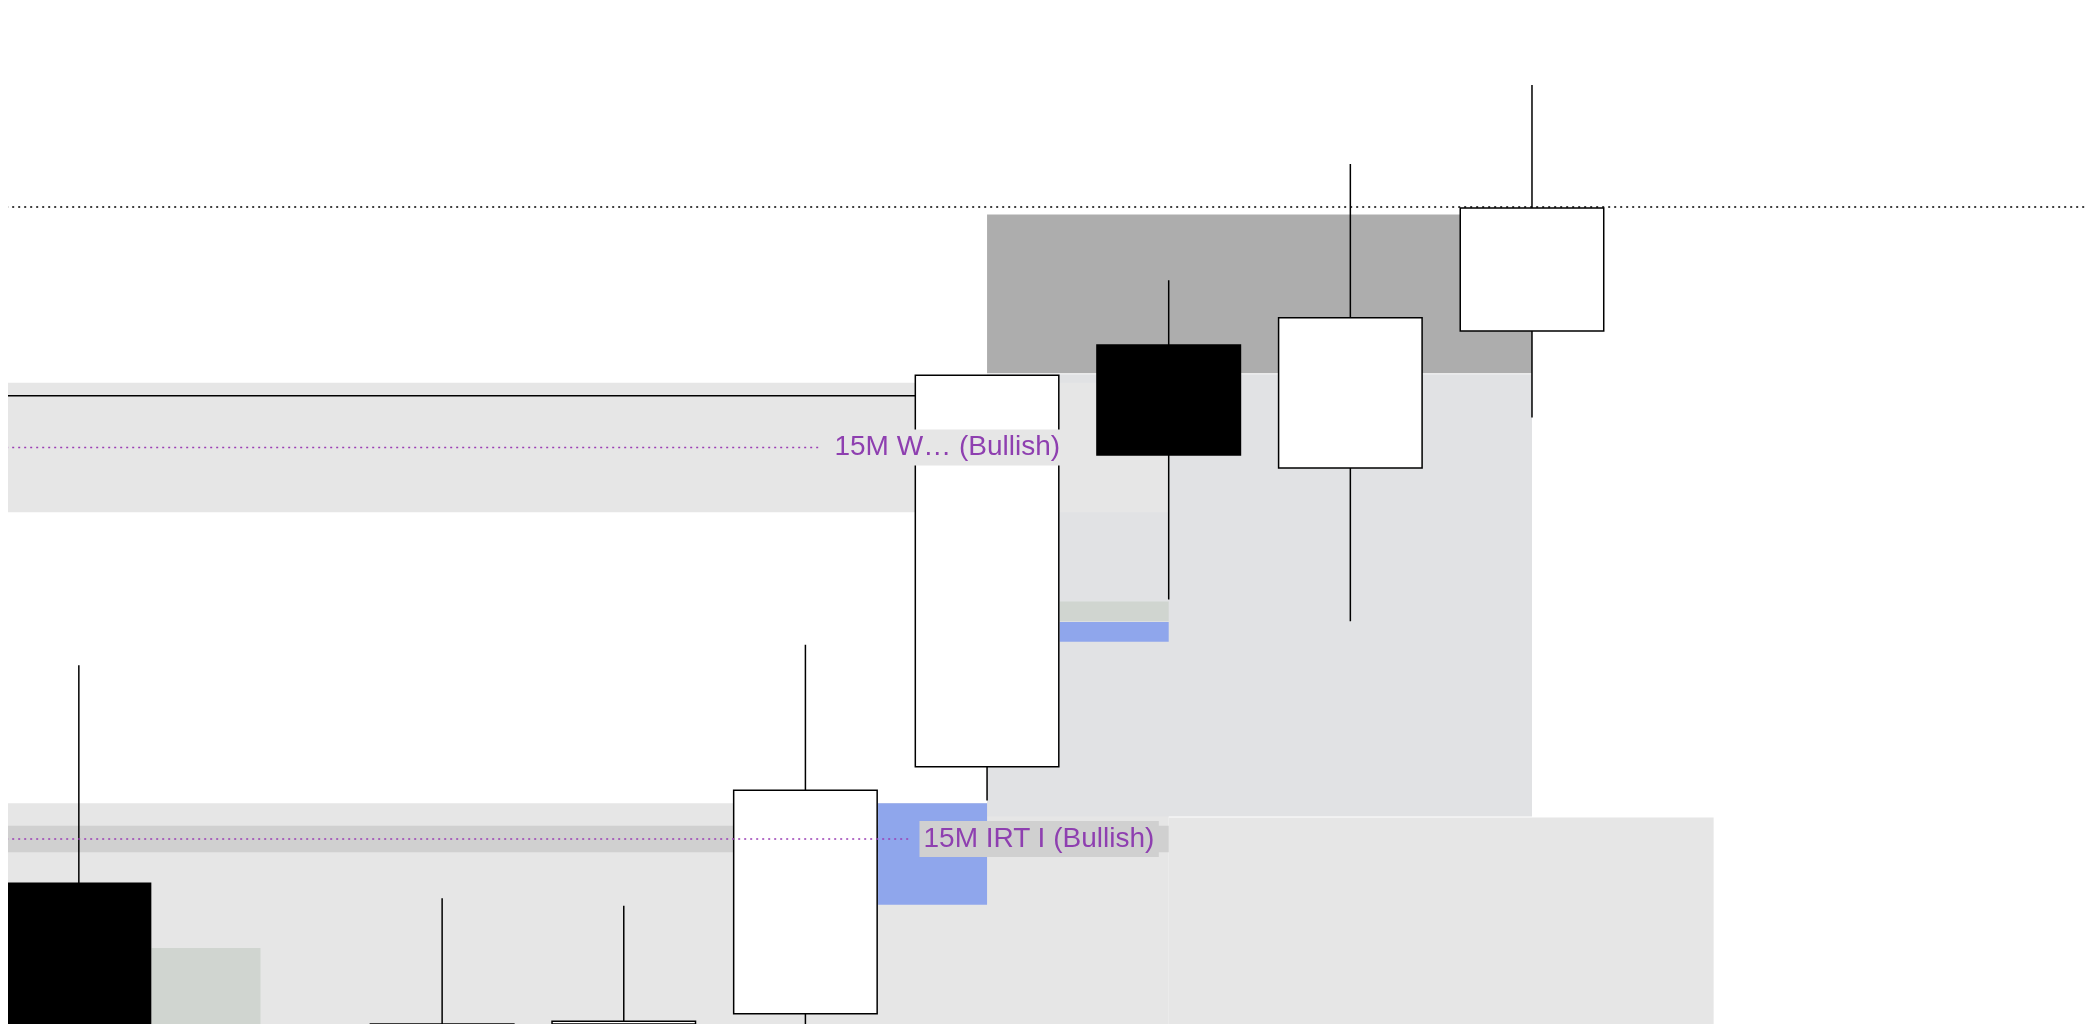 The image size is (2094, 1032). Describe the element at coordinates (1039, 837) in the screenshot. I see `band-label: 15M IRT I (Bullish)` at that location.